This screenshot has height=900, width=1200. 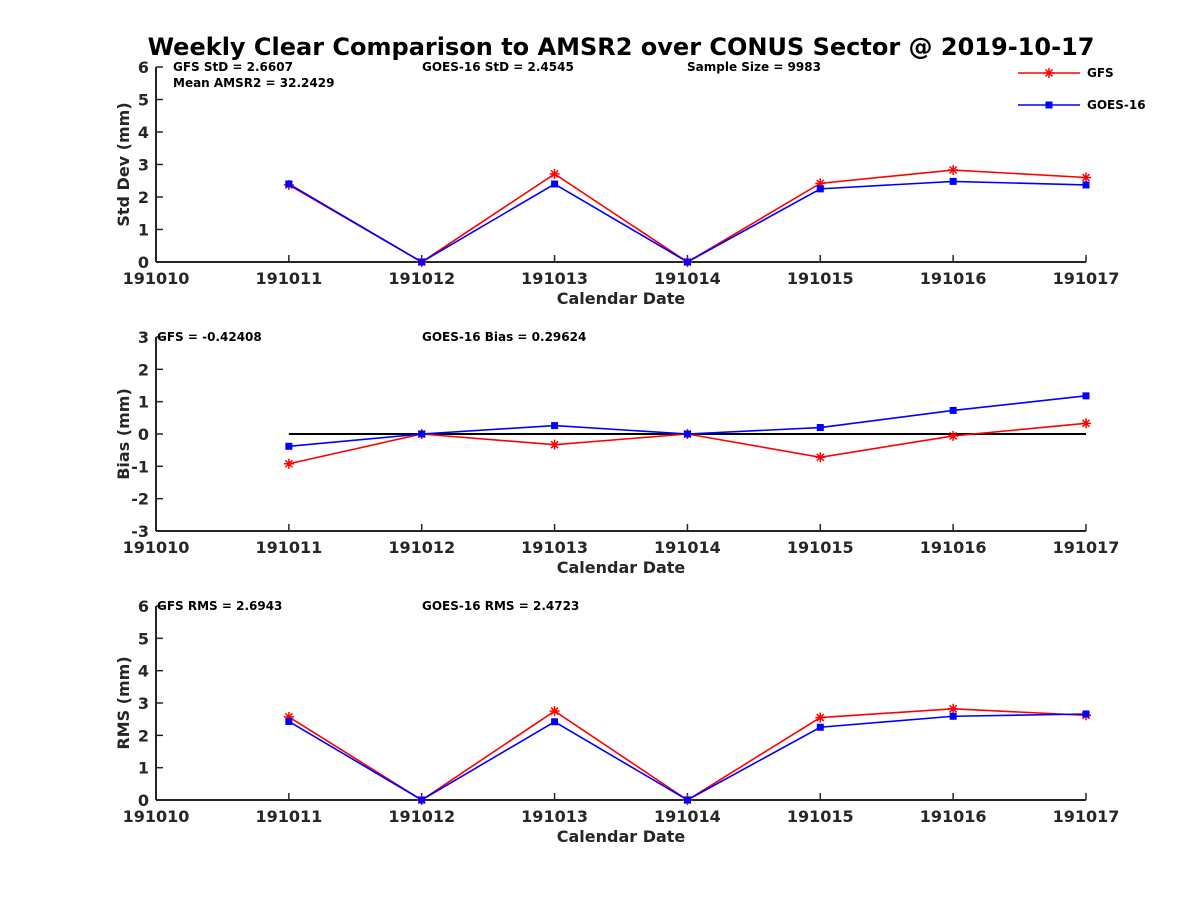 What do you see at coordinates (123, 434) in the screenshot?
I see `y-axis-label: Bias (mm)` at bounding box center [123, 434].